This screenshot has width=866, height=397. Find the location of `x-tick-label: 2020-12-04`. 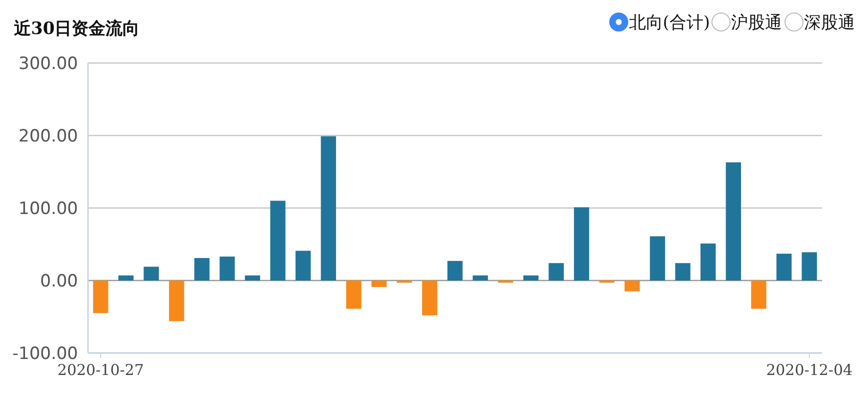

x-tick-label: 2020-12-04 is located at coordinates (809, 370).